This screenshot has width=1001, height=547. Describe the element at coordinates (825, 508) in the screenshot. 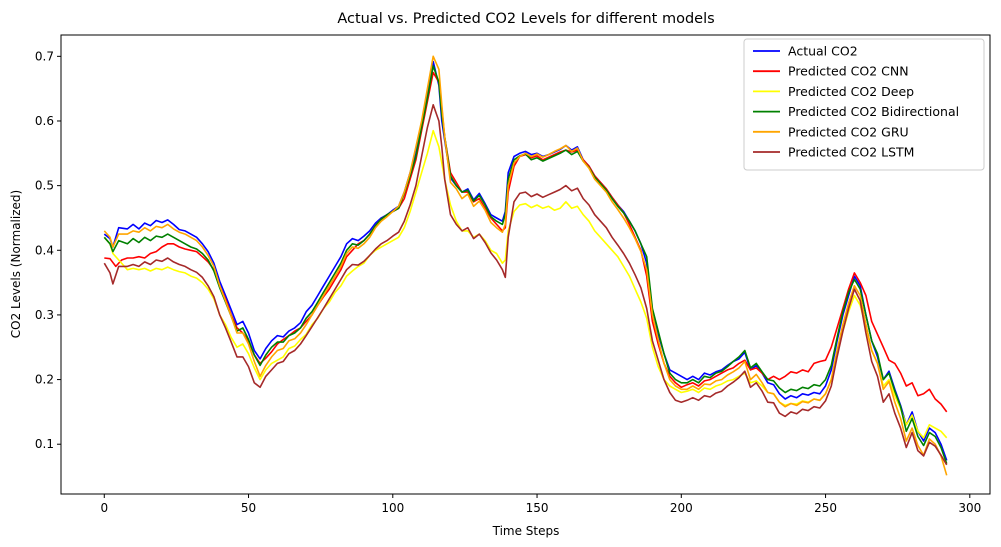

I see `x-tick-label: 250` at that location.